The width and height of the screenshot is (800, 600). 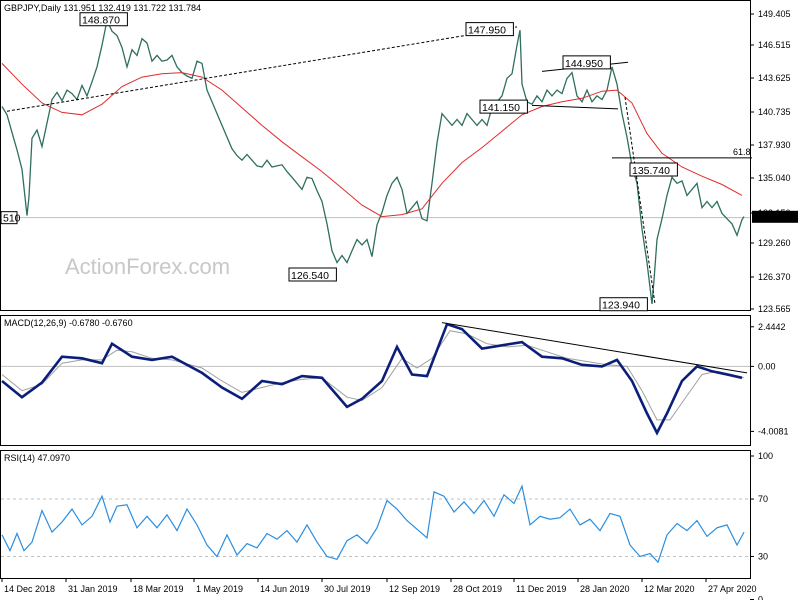 I want to click on price-tick-label: 146.515, so click(x=774, y=45).